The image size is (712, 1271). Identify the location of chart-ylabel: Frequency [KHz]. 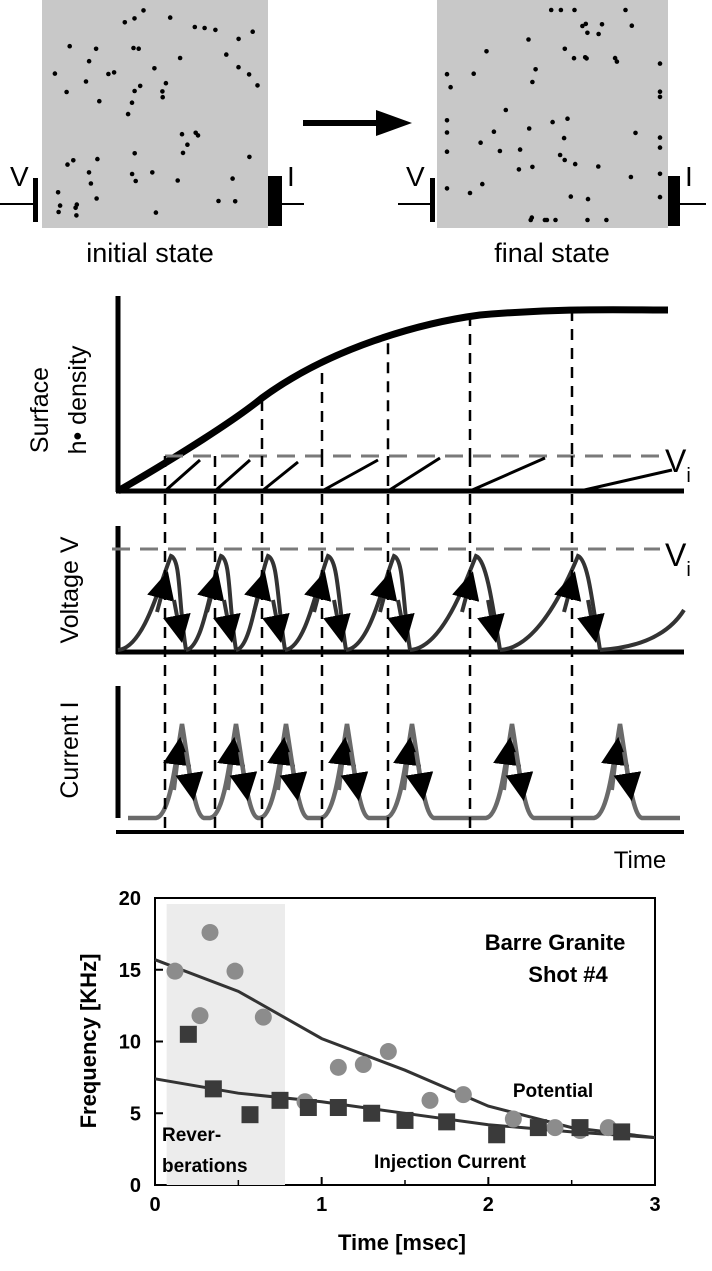
(88, 1041).